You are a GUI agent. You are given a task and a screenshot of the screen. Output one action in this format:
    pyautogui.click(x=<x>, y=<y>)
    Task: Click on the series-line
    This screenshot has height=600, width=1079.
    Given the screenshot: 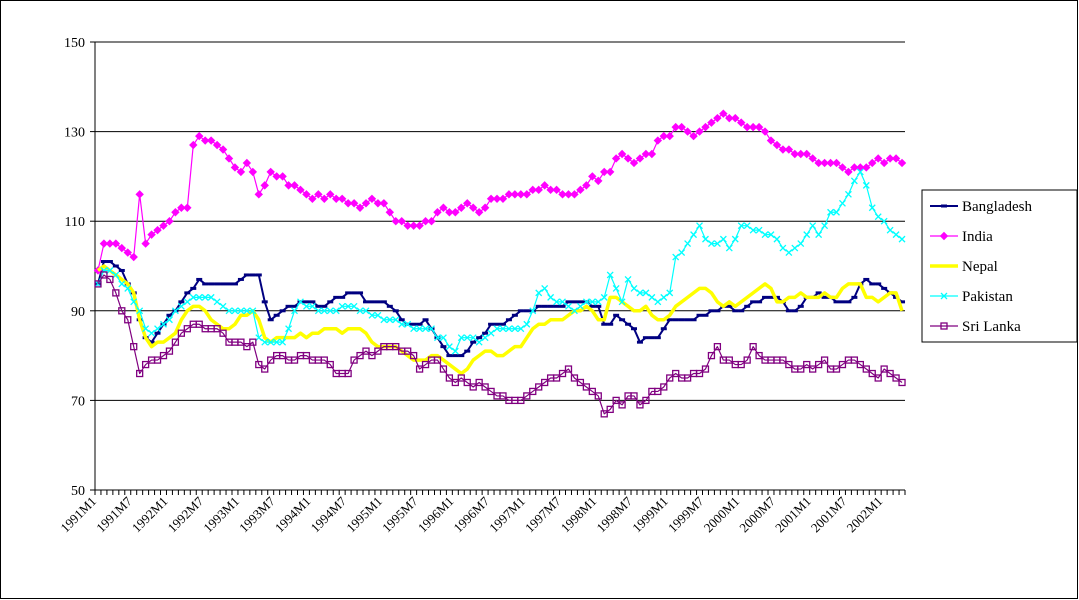 What is the action you would take?
    pyautogui.click(x=500, y=320)
    